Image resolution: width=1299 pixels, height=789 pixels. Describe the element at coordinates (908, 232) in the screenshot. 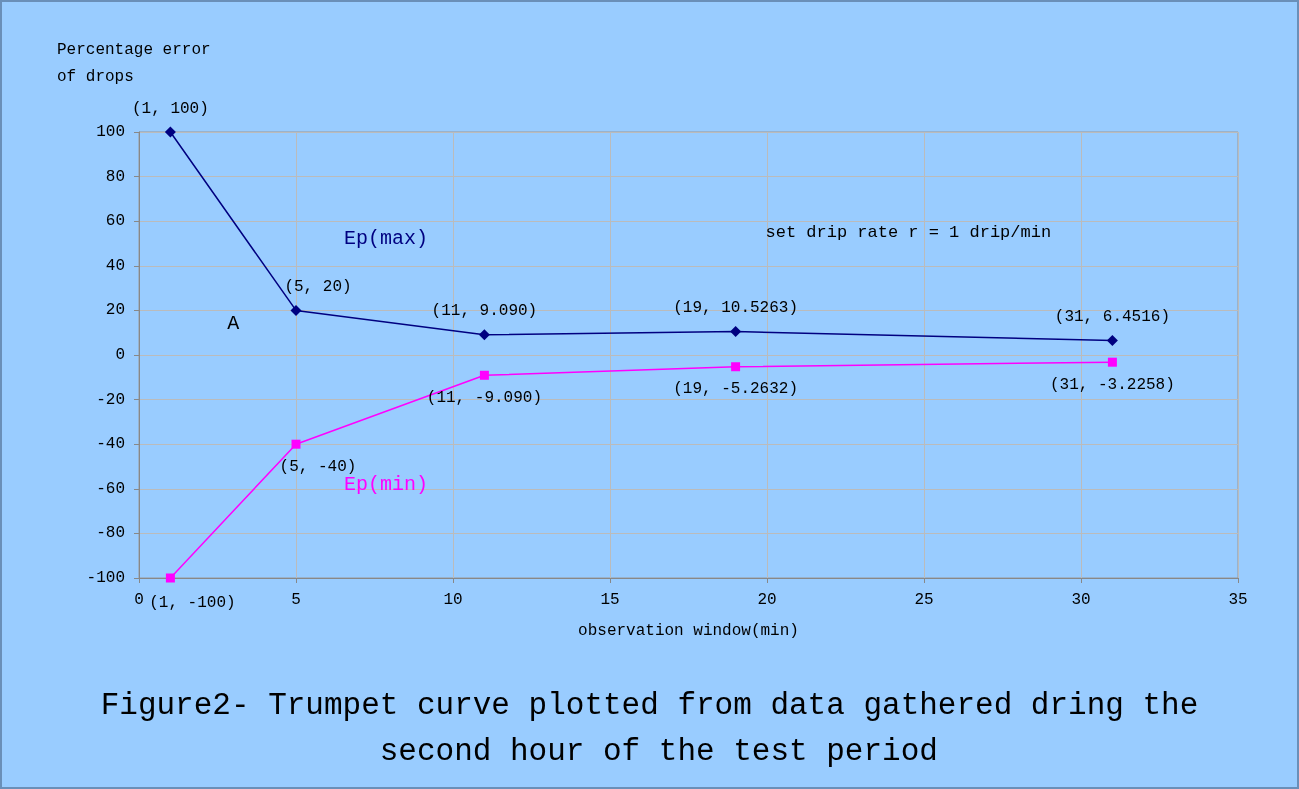

I see `annotation: set drip rate r = 1 drip/min` at that location.